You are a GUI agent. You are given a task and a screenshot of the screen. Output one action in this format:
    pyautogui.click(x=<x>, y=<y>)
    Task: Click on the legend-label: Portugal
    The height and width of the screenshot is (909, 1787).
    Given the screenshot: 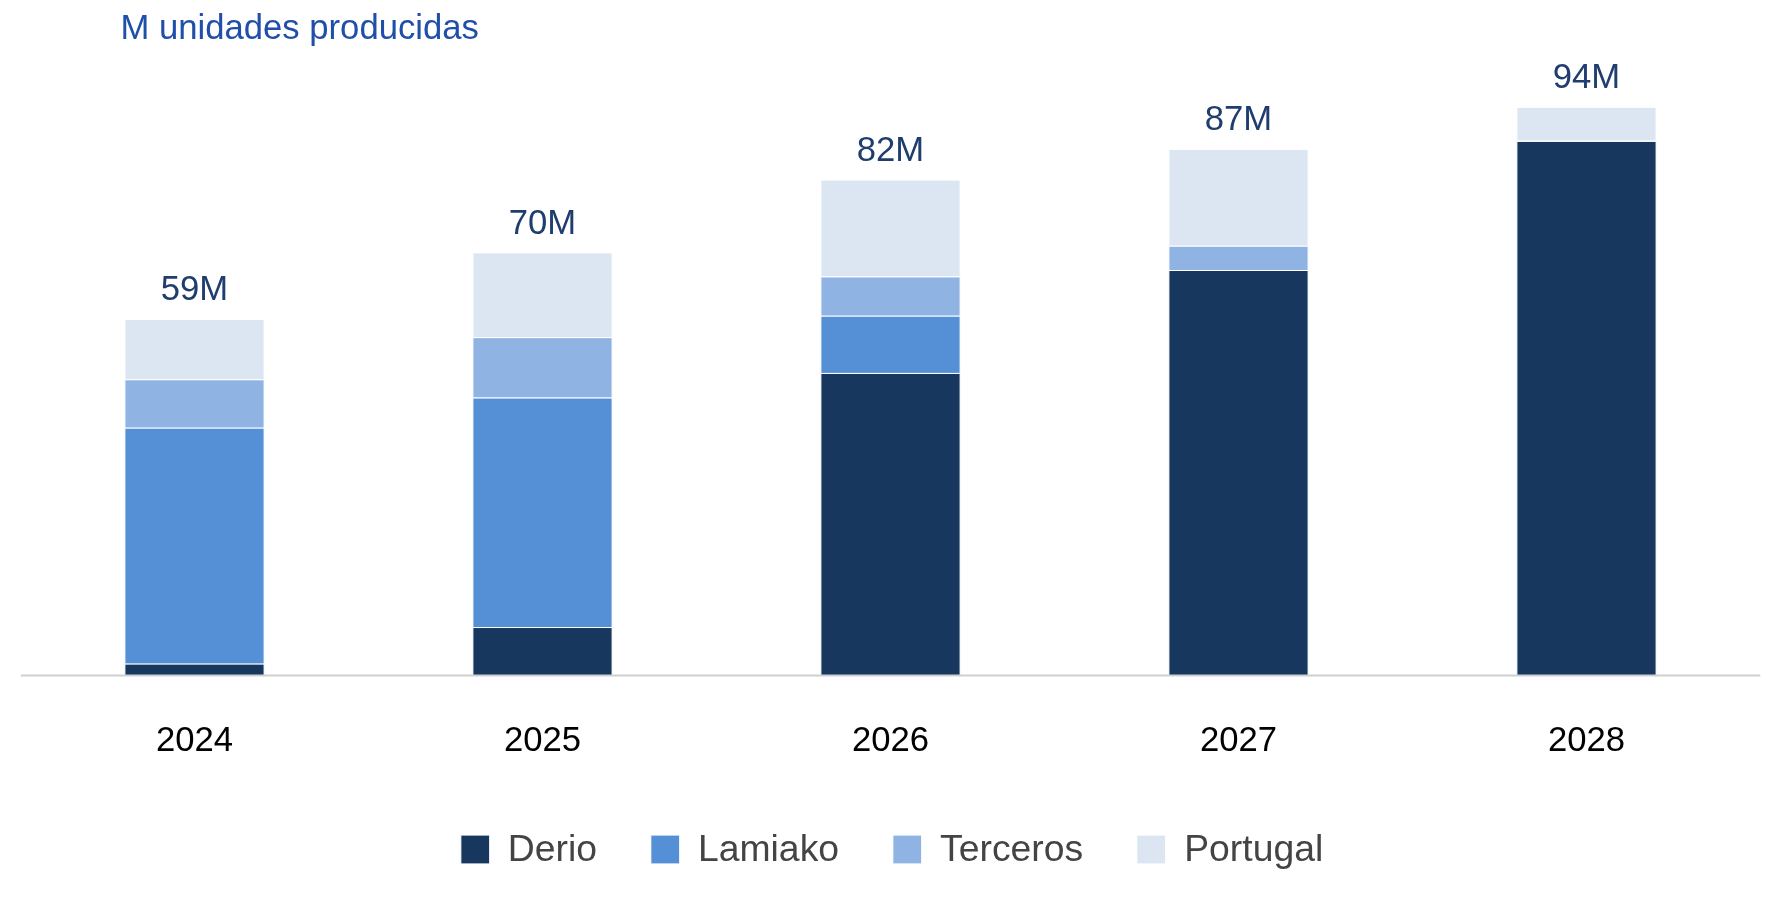 What is the action you would take?
    pyautogui.click(x=1254, y=848)
    